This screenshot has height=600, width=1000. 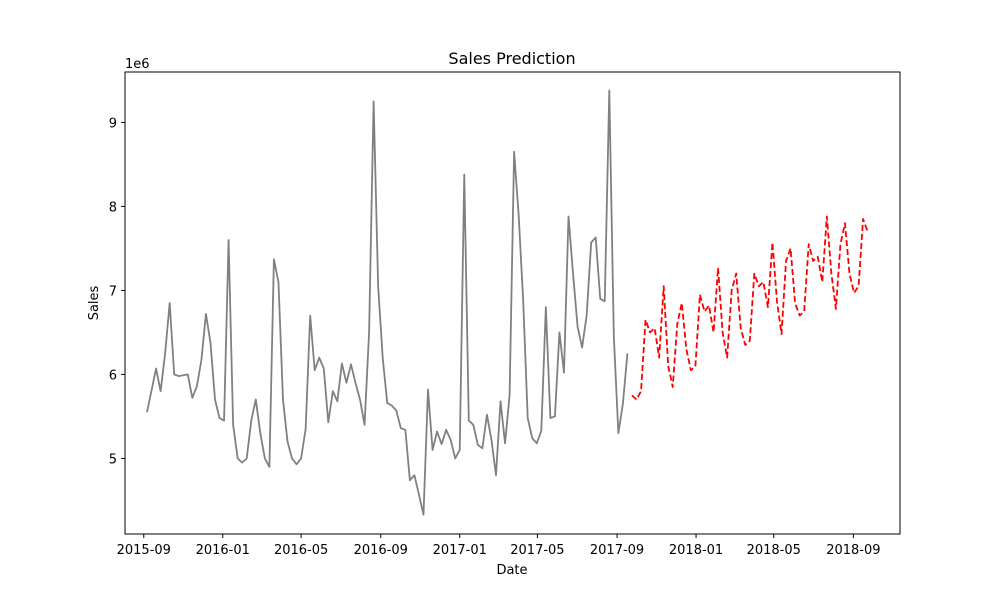 I want to click on x-tick-label: 2017-05, so click(x=537, y=550).